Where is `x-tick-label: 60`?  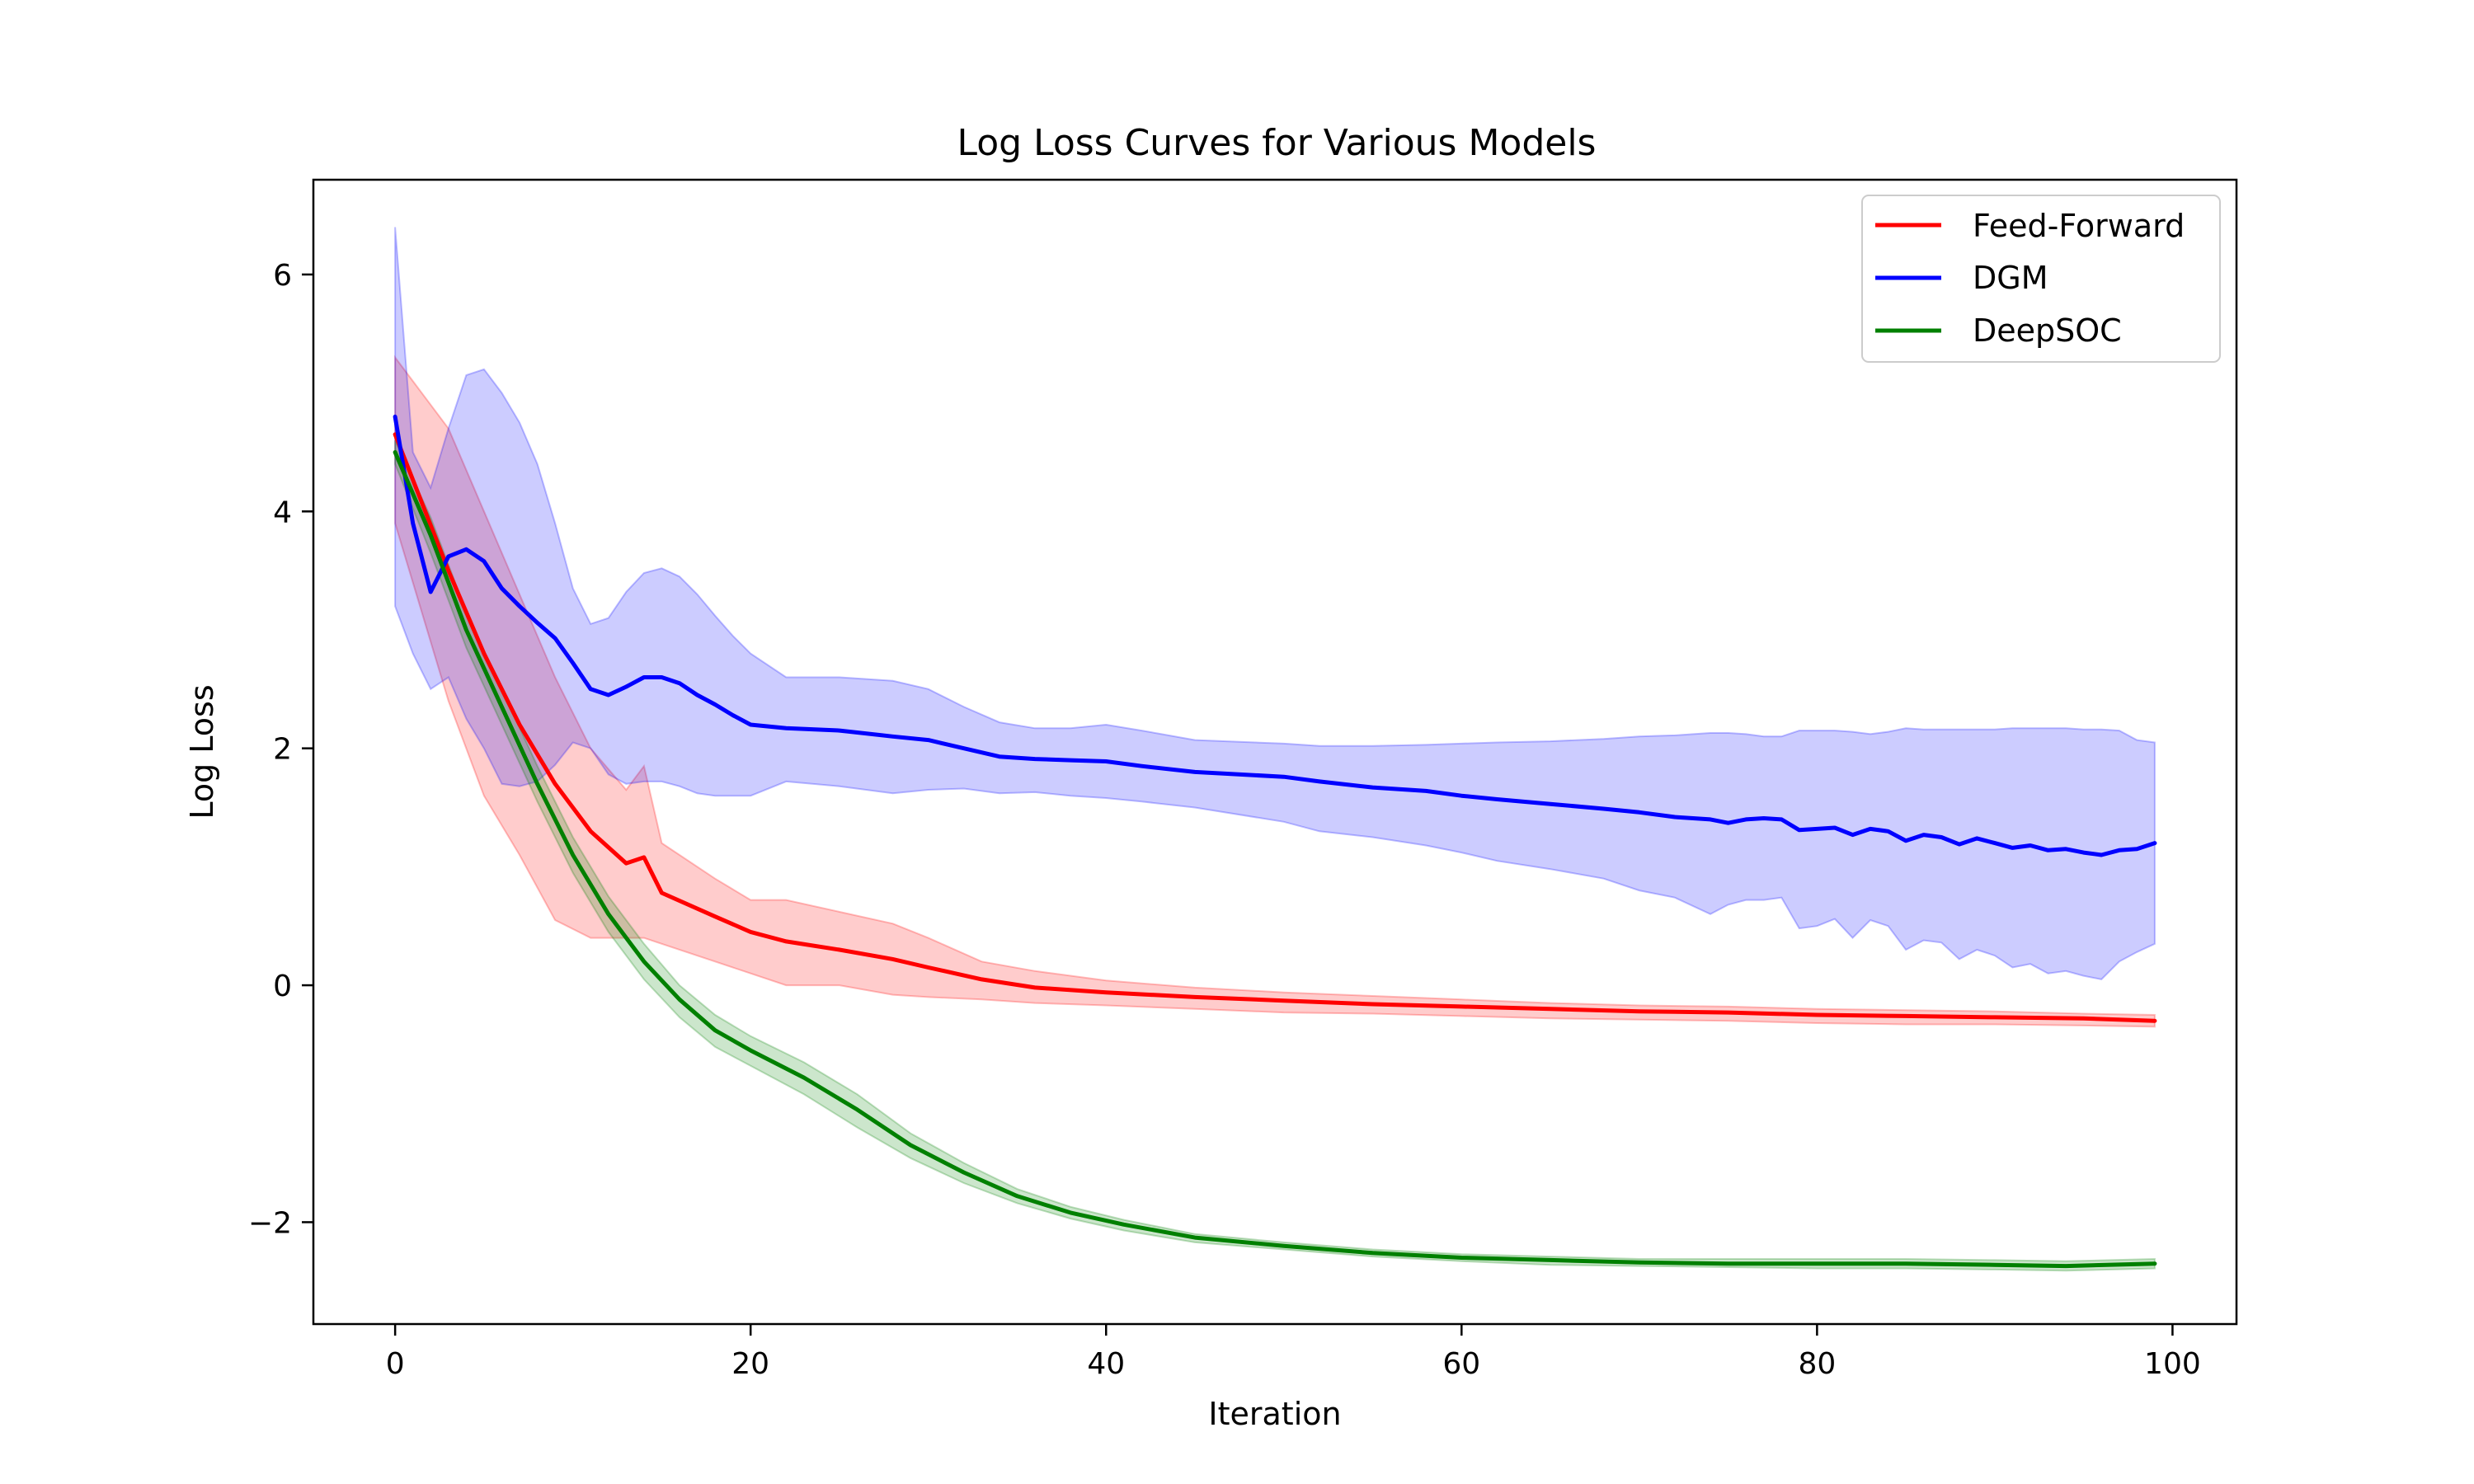 x-tick-label: 60 is located at coordinates (1461, 1364).